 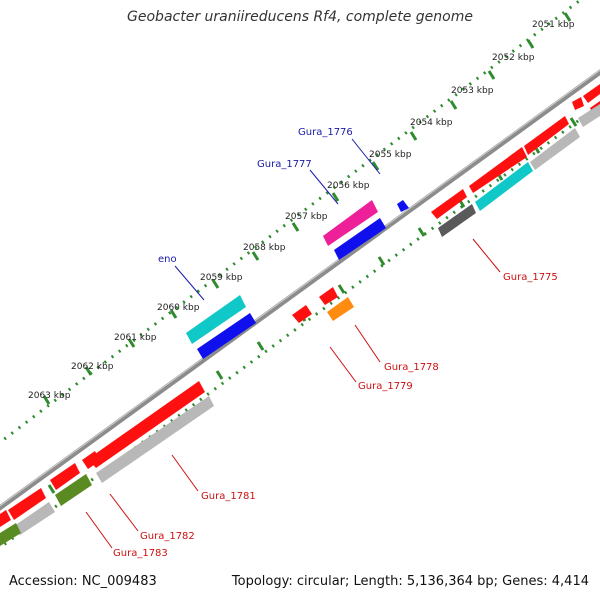 What do you see at coordinates (83, 581) in the screenshot?
I see `accession-label: Accession: NC_009483` at bounding box center [83, 581].